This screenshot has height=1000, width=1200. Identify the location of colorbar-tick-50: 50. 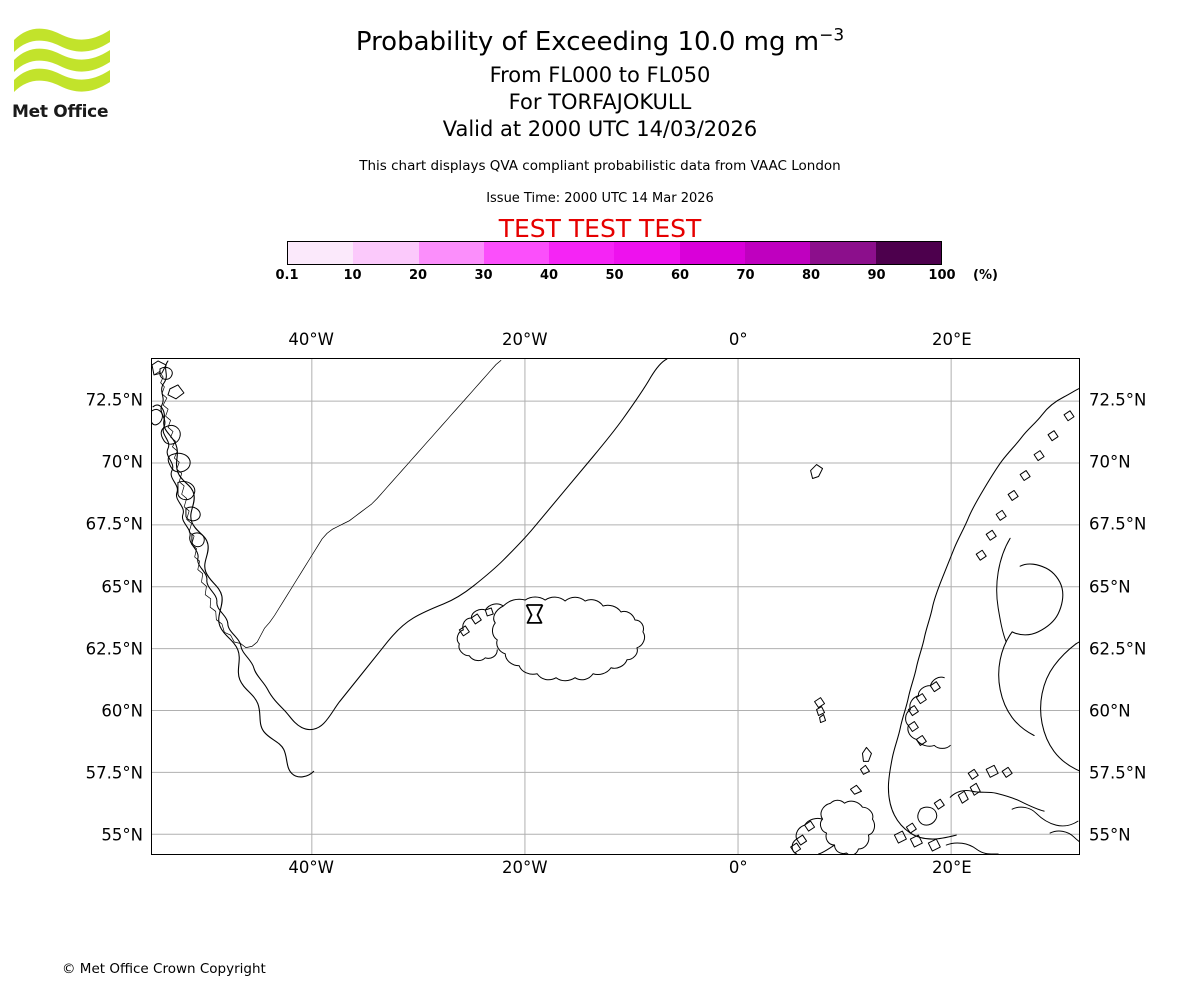
(614, 275).